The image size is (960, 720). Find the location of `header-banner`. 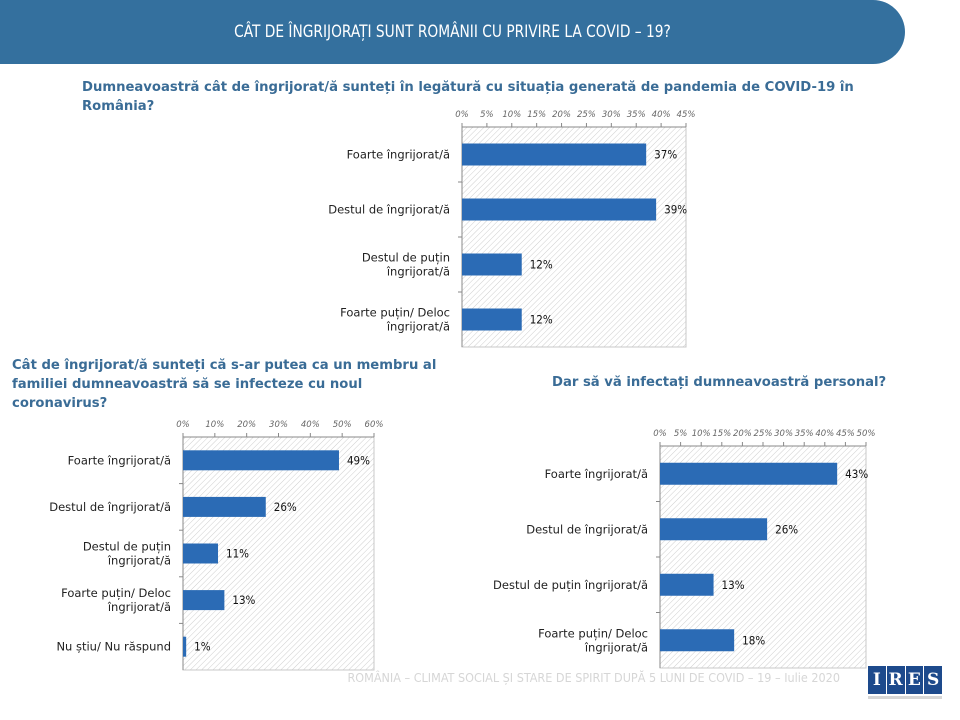

header-banner is located at coordinates (452, 32).